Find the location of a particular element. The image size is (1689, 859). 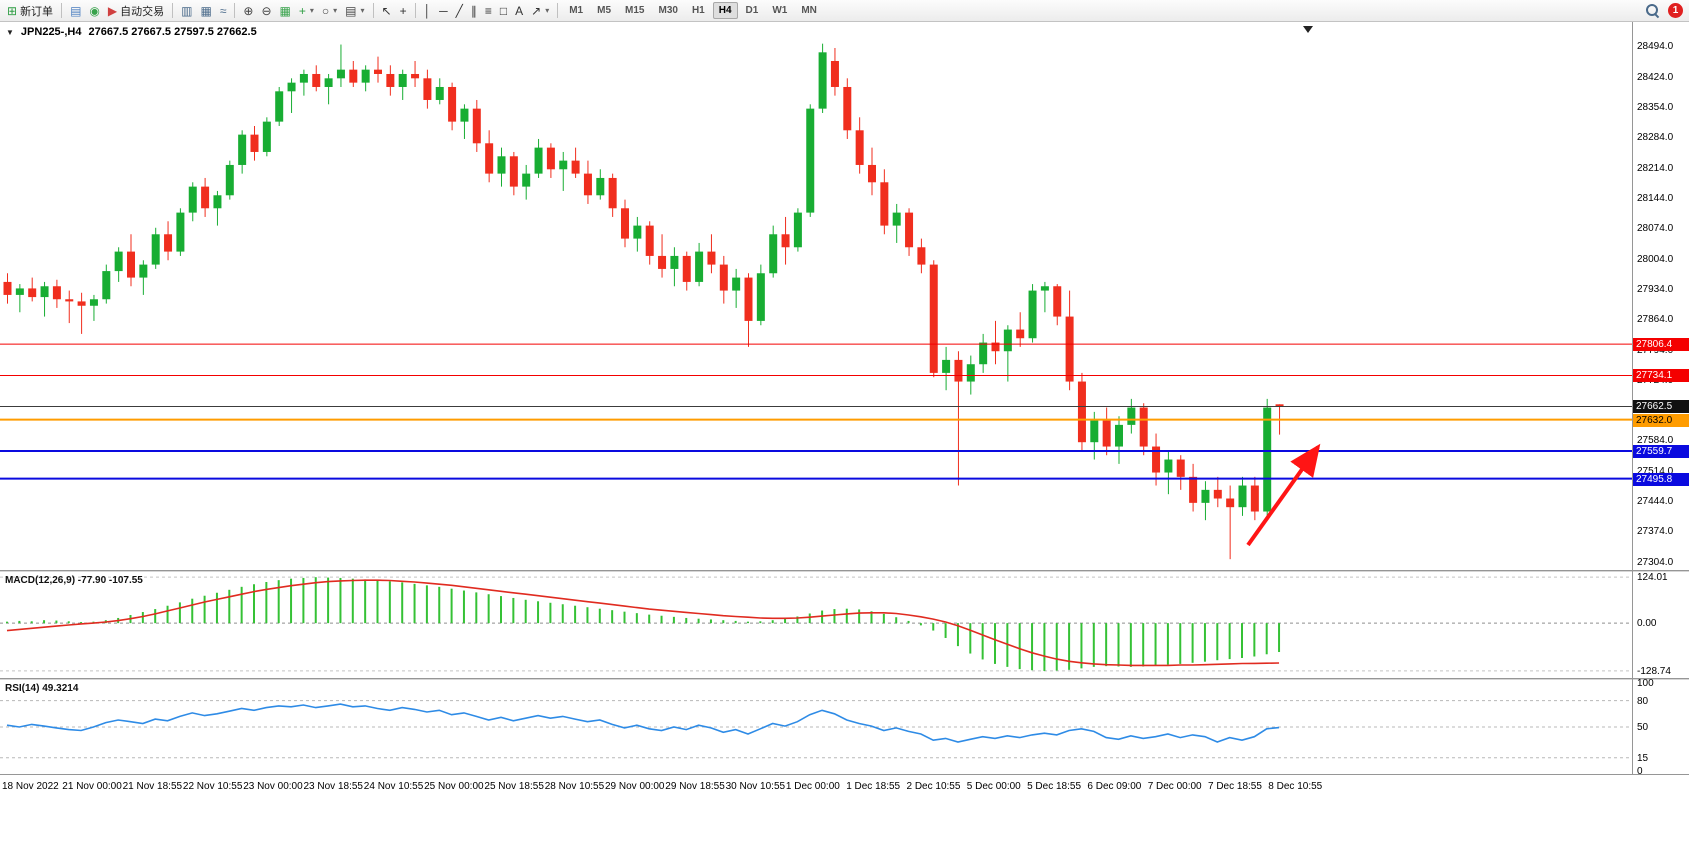

price-axis-label: 27444.0 is located at coordinates (1655, 502).